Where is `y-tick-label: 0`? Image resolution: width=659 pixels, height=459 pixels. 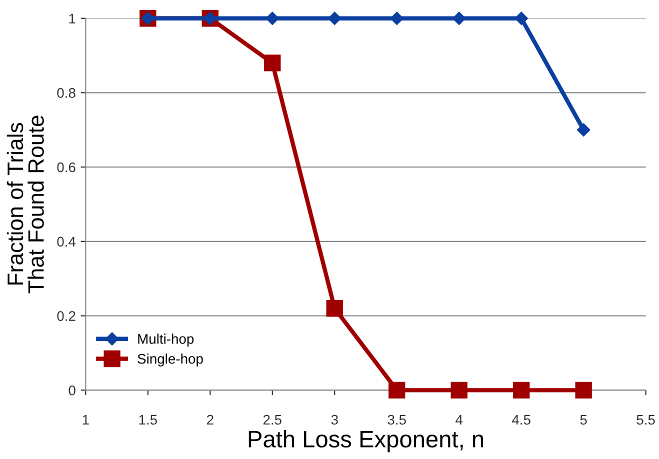 y-tick-label: 0 is located at coordinates (72, 390).